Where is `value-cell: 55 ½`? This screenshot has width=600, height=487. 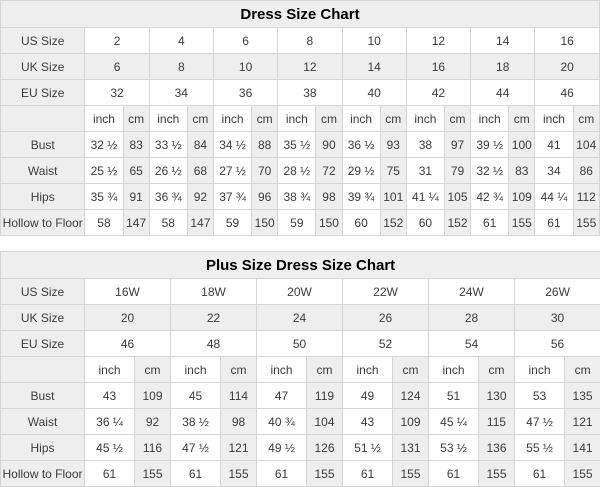 value-cell: 55 ½ is located at coordinates (540, 448).